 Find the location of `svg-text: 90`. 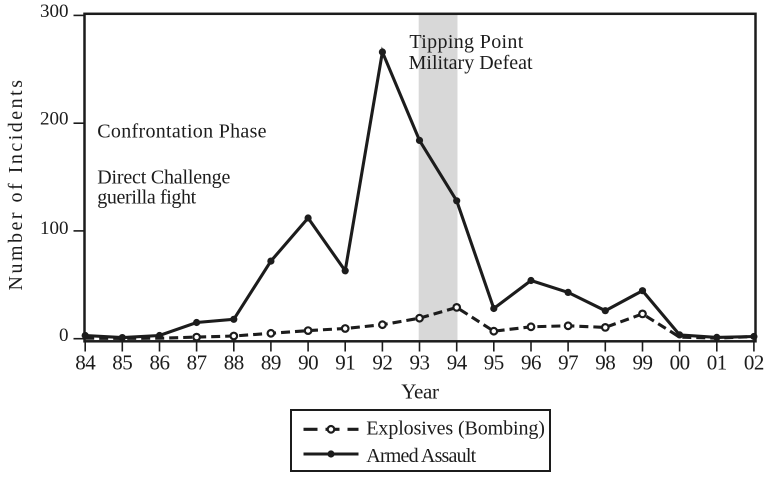

svg-text: 90 is located at coordinates (308, 363).